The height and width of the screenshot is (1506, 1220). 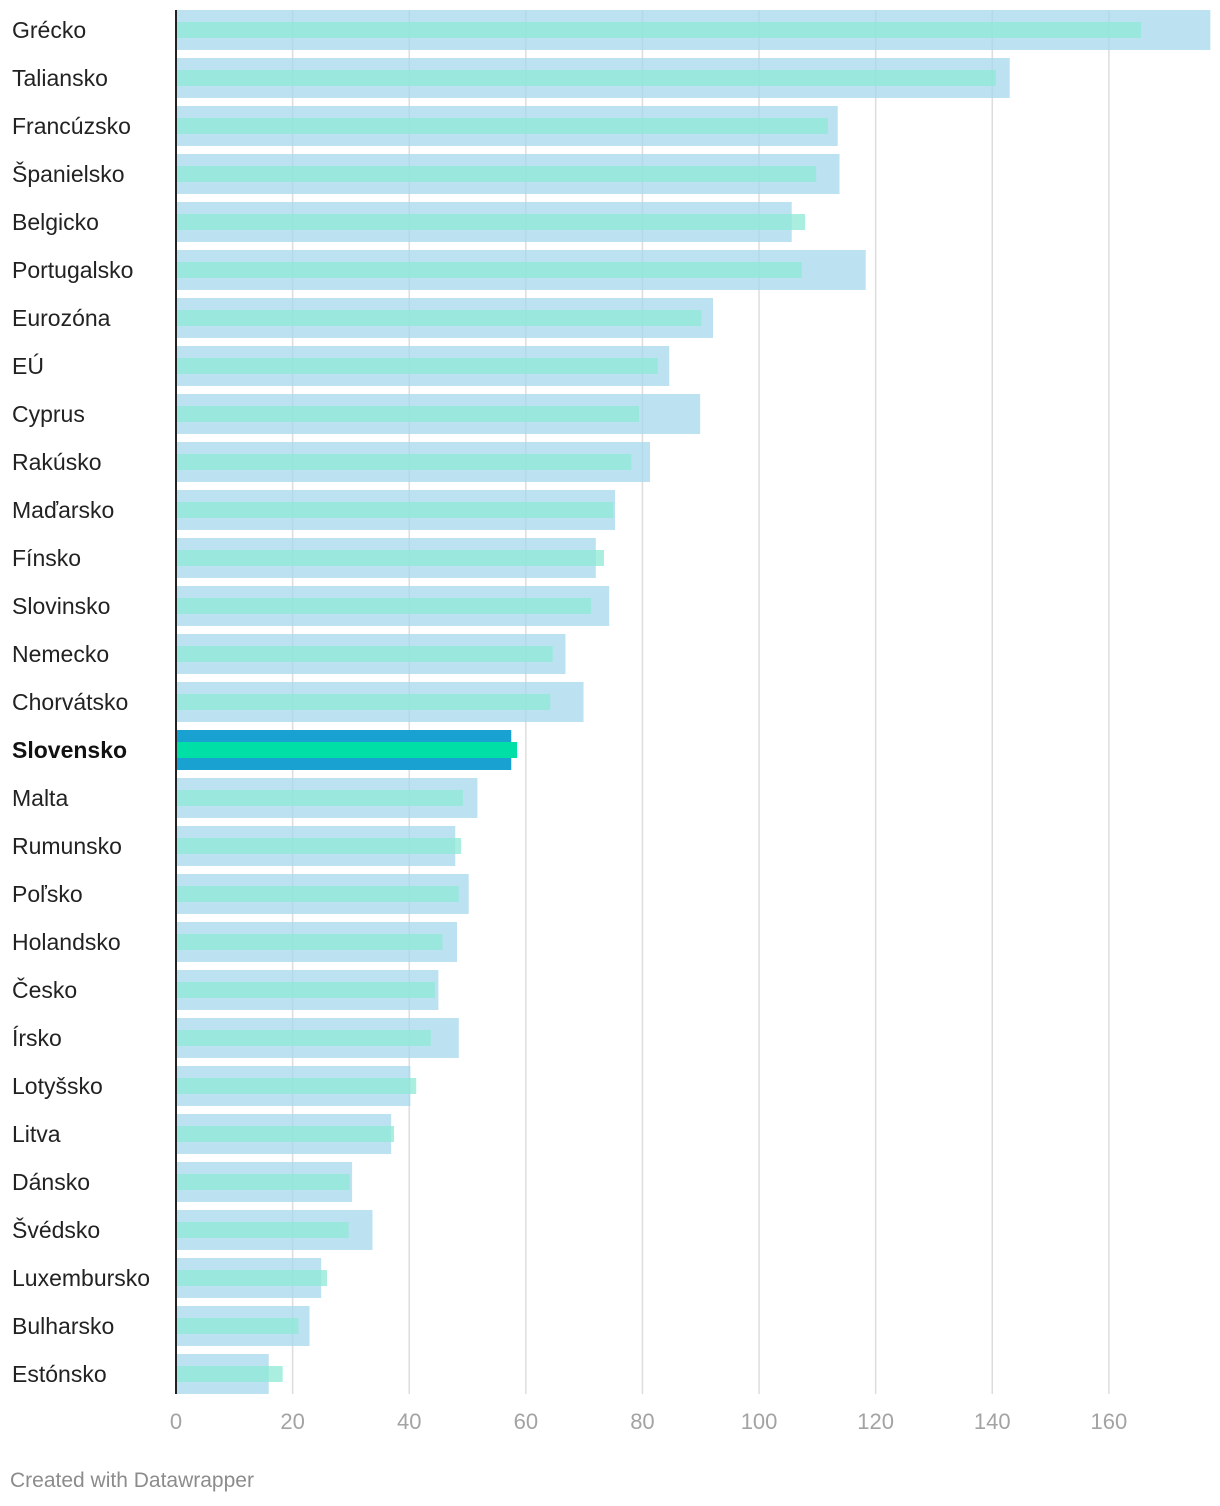 What do you see at coordinates (61, 318) in the screenshot?
I see `category-label: Eurozóna` at bounding box center [61, 318].